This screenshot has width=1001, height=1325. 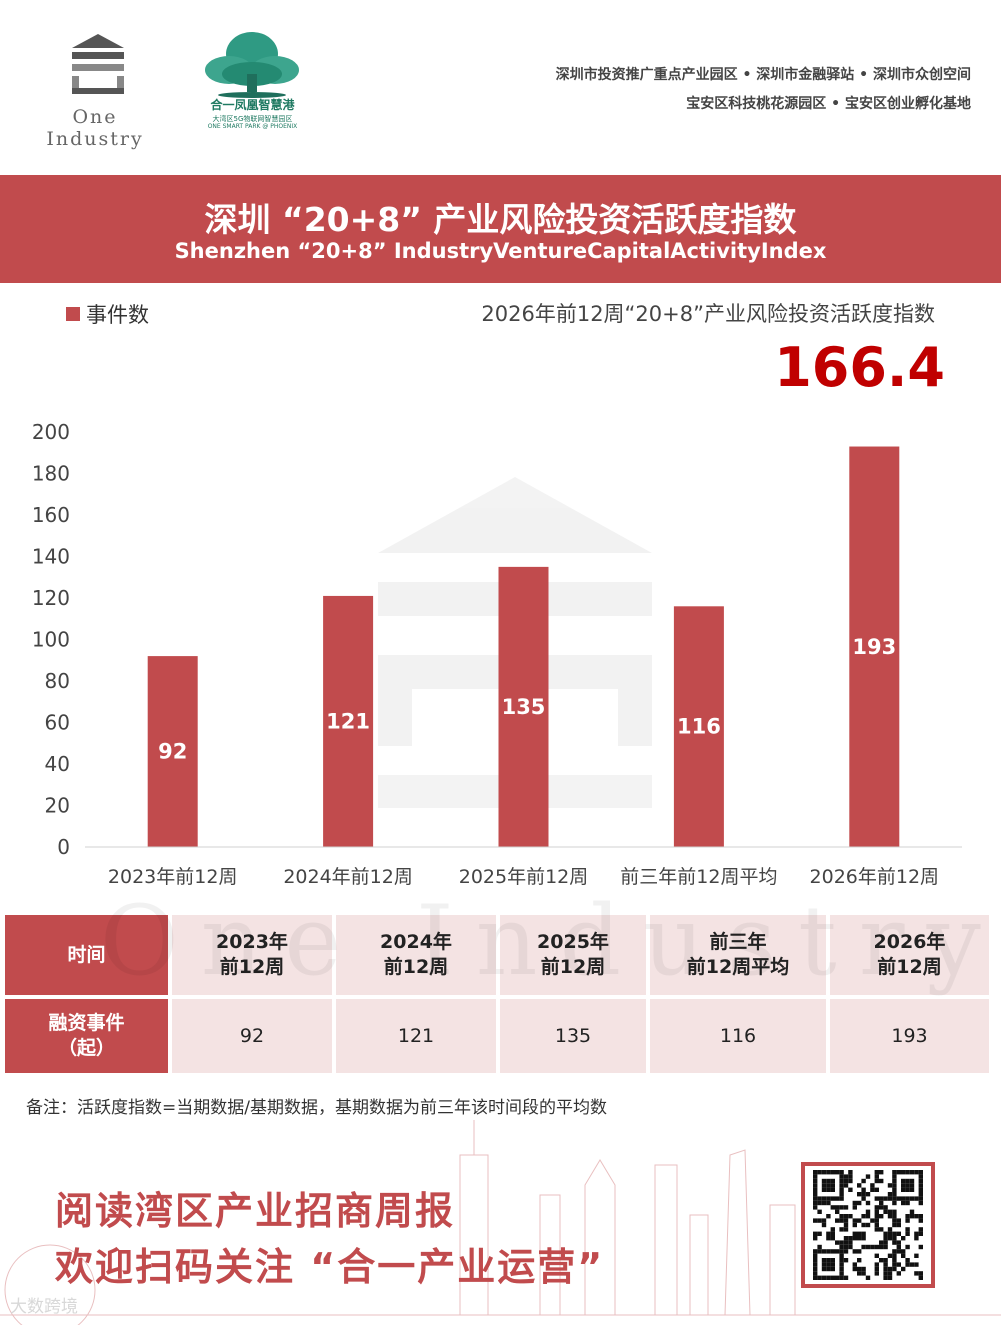 What do you see at coordinates (255, 1211) in the screenshot?
I see `promo-line-1: 阅读湾区产业招商周报` at bounding box center [255, 1211].